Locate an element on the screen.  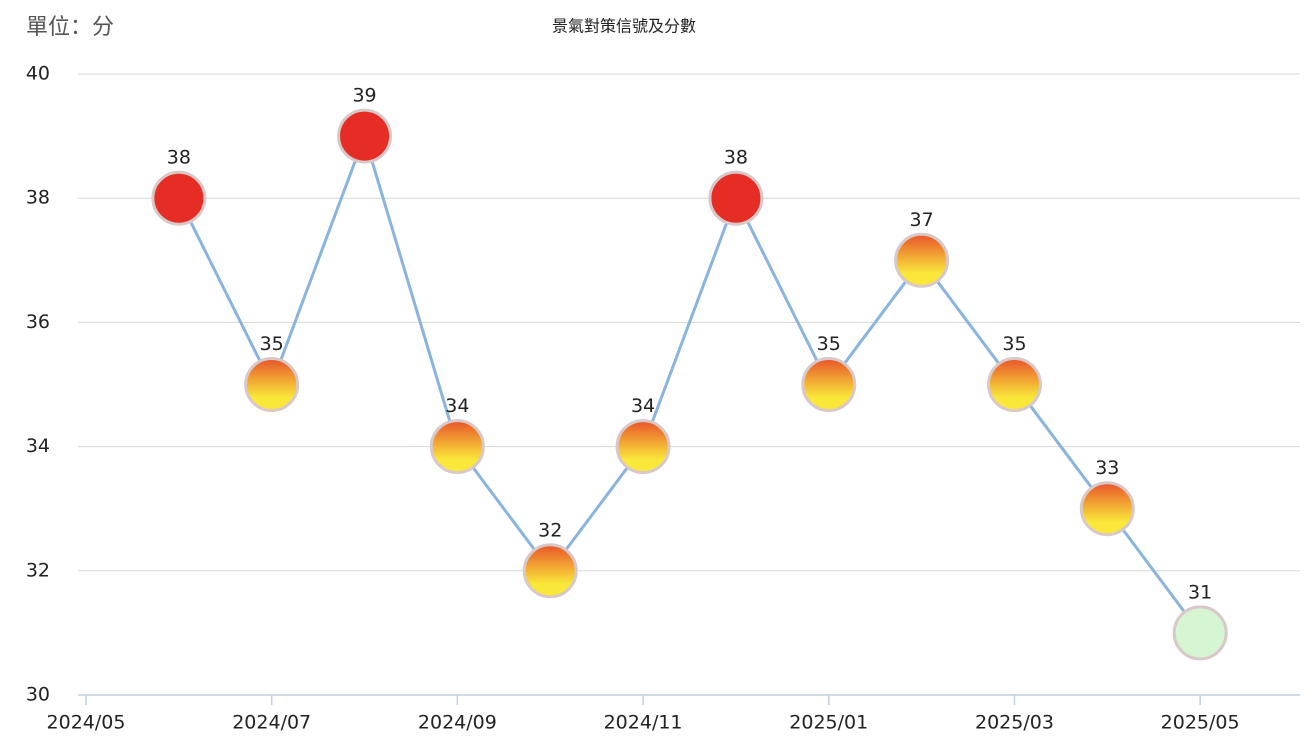
data-label: 39 is located at coordinates (364, 96).